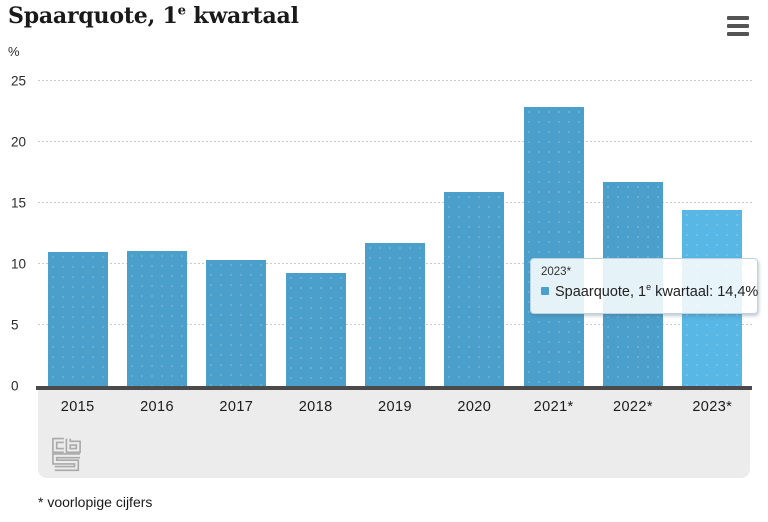  What do you see at coordinates (474, 289) in the screenshot?
I see `bar-2020` at bounding box center [474, 289].